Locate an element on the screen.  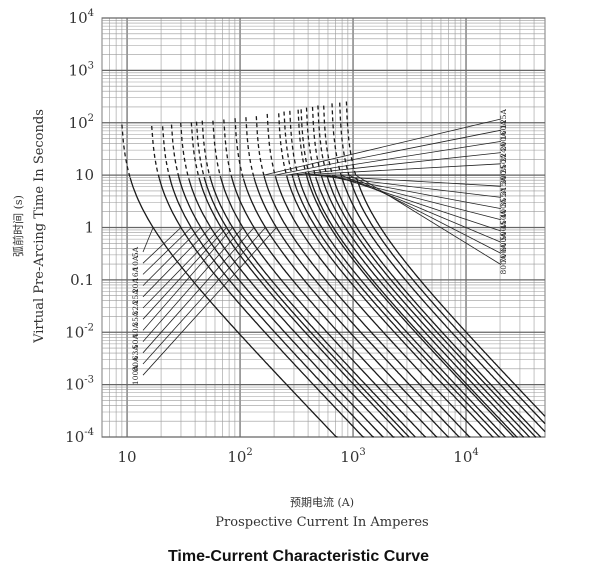
y-tick-label: 1 is located at coordinates (89, 228).